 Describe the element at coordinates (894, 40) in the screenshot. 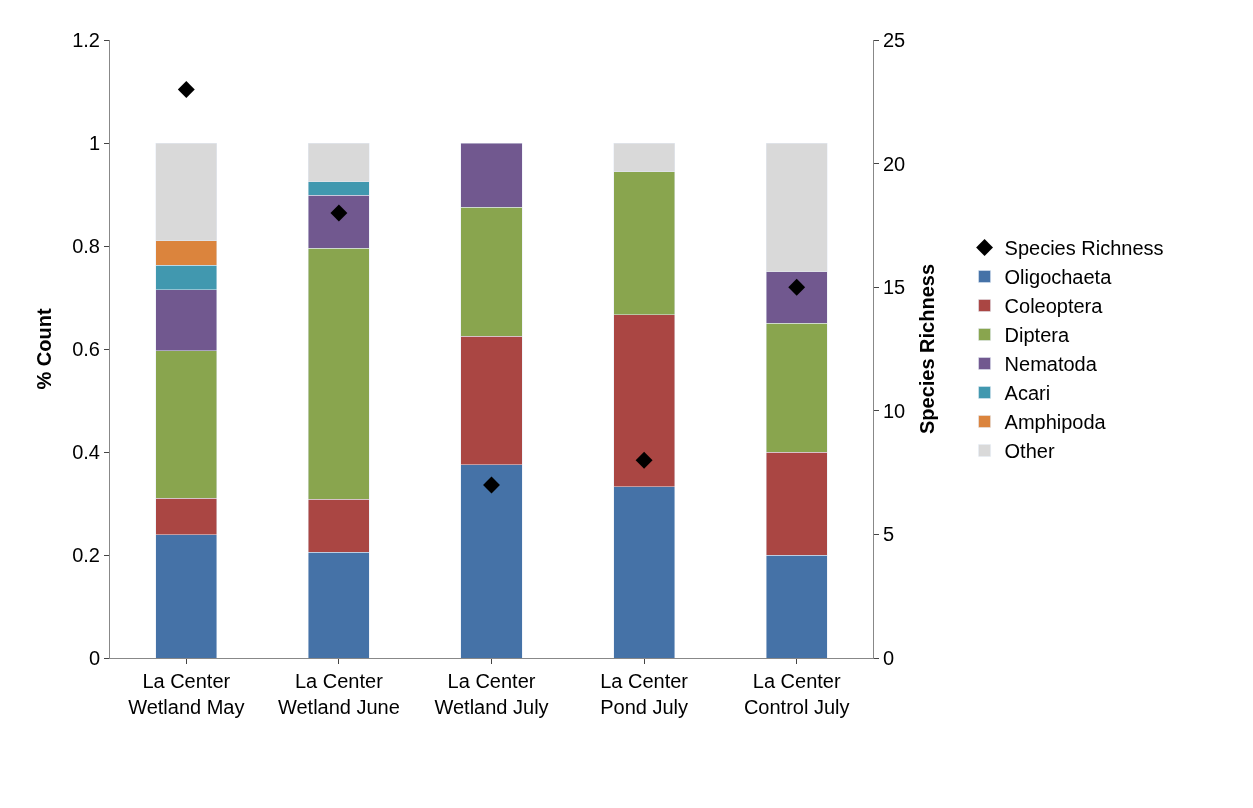

I see `y2-tick-label: 25` at that location.